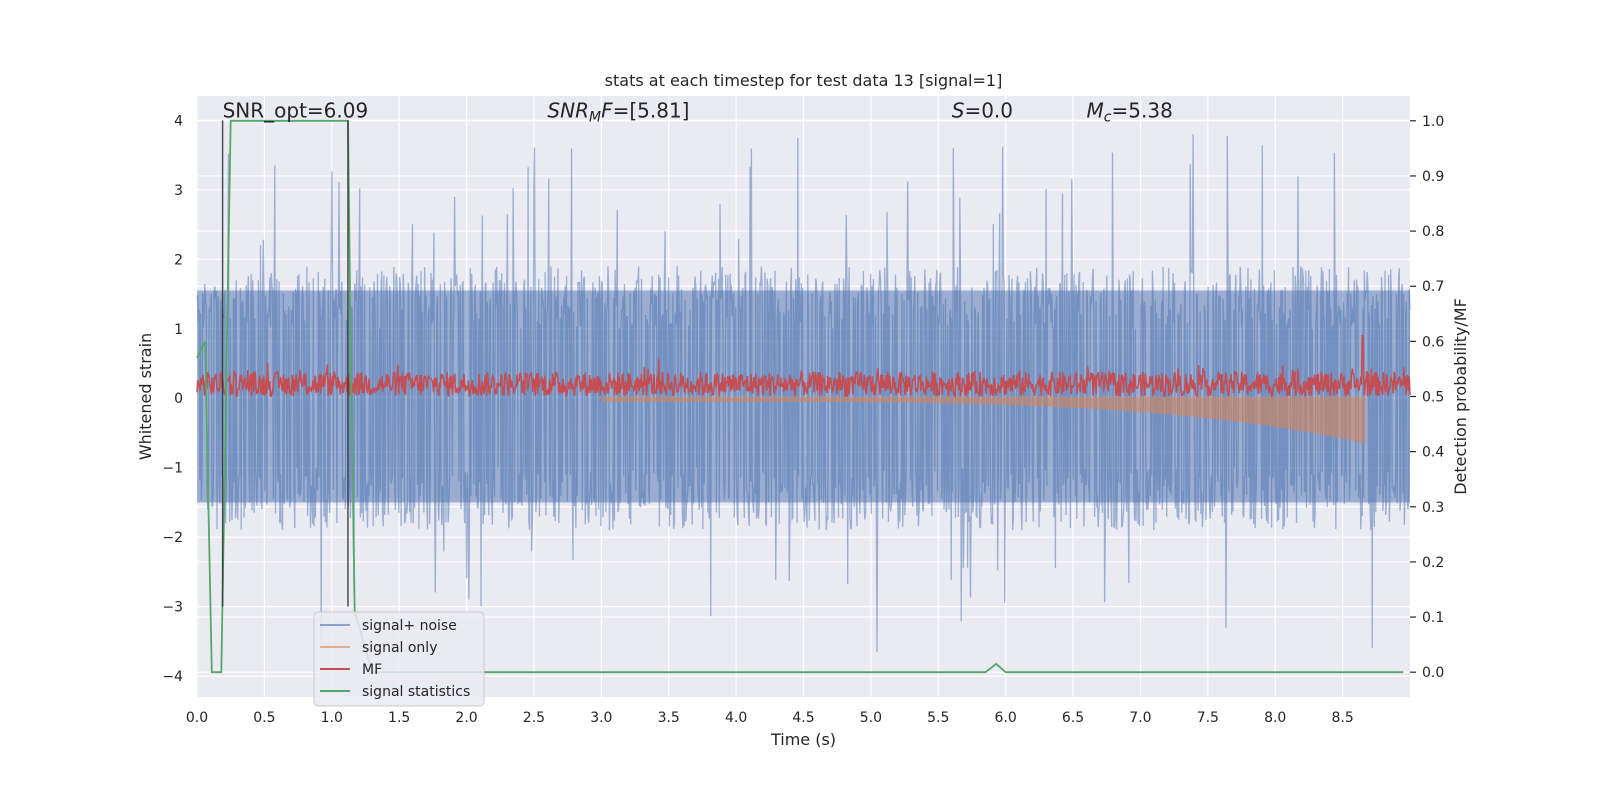  Describe the element at coordinates (466, 718) in the screenshot. I see `x-tick-label: 2.0` at that location.